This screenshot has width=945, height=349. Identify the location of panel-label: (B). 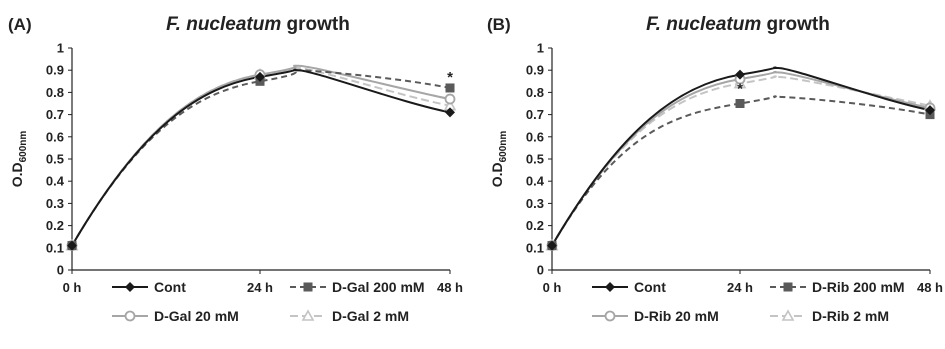
(499, 24).